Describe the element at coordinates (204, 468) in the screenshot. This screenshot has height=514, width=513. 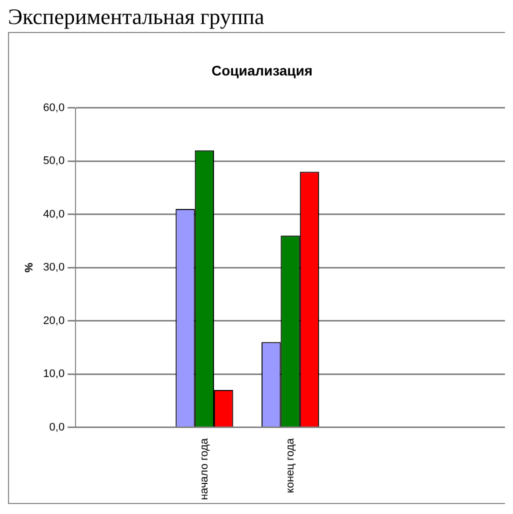
I see `x-tick-label: начало года` at that location.